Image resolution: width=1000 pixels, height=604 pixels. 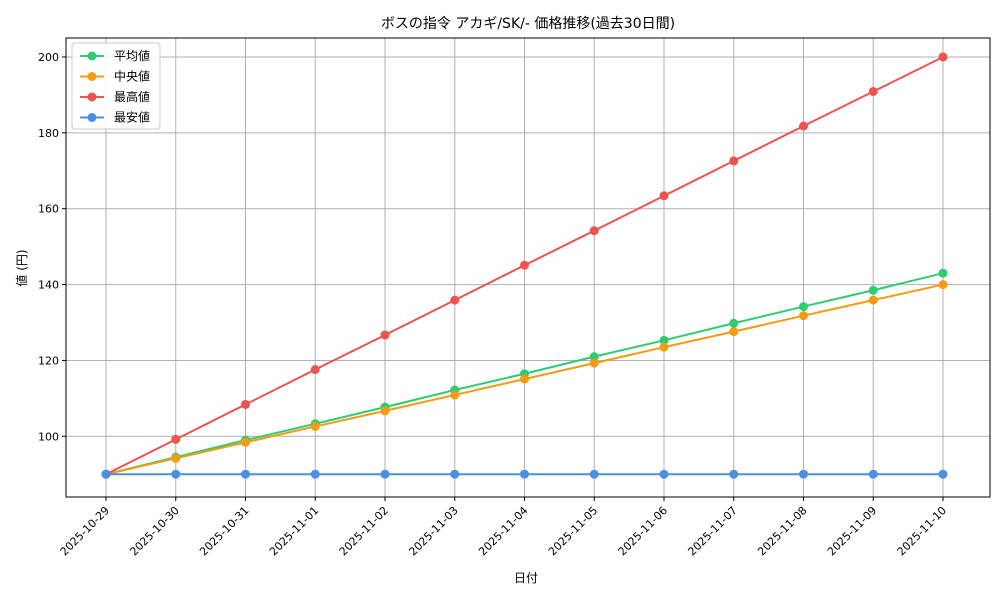 I want to click on x-tick-label: 2025-11-02, so click(x=364, y=531).